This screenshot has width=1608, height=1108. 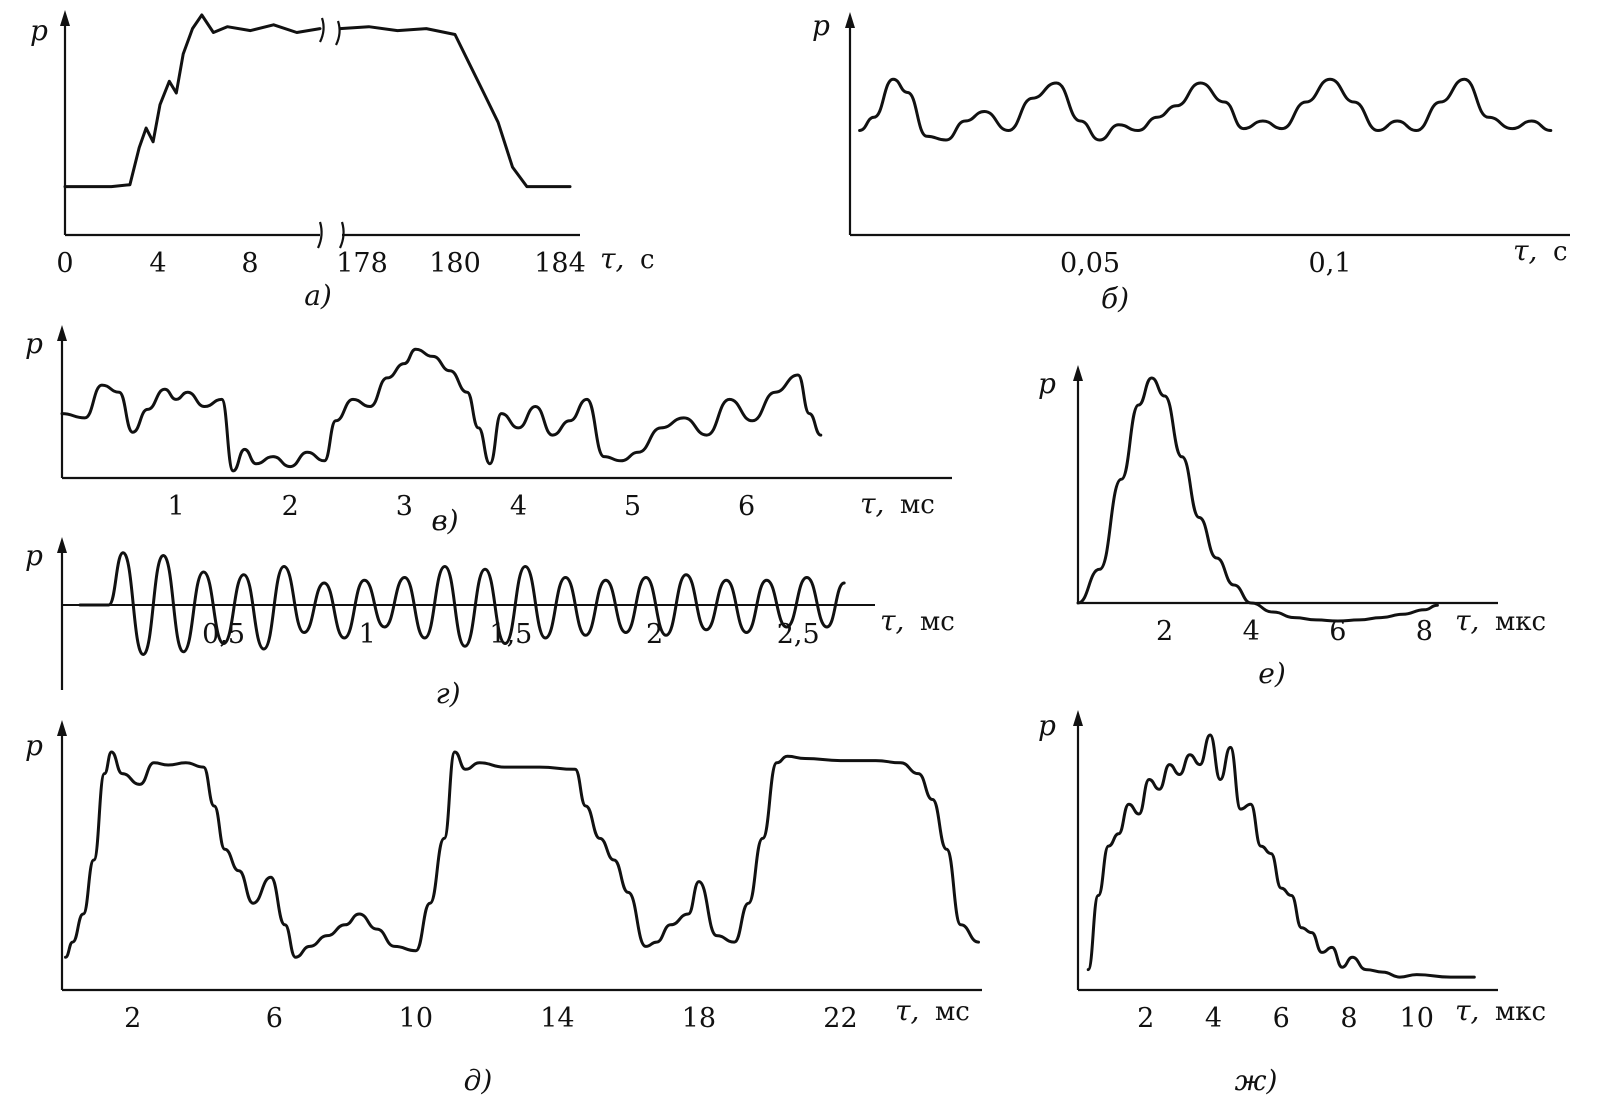 I want to click on x-tick-label: 178, so click(x=362, y=263).